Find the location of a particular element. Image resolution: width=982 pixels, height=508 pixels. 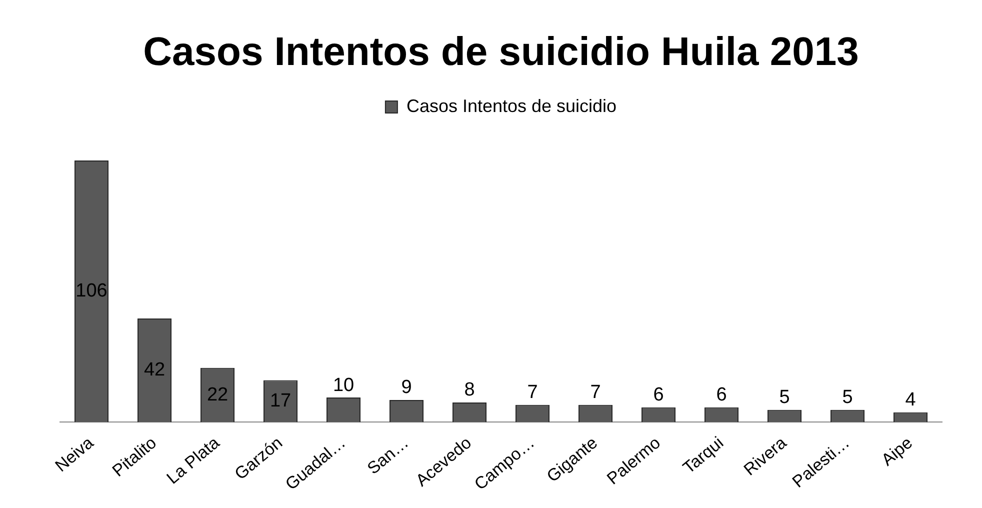

legend-label: Casos Intentos de suicidio is located at coordinates (511, 106).